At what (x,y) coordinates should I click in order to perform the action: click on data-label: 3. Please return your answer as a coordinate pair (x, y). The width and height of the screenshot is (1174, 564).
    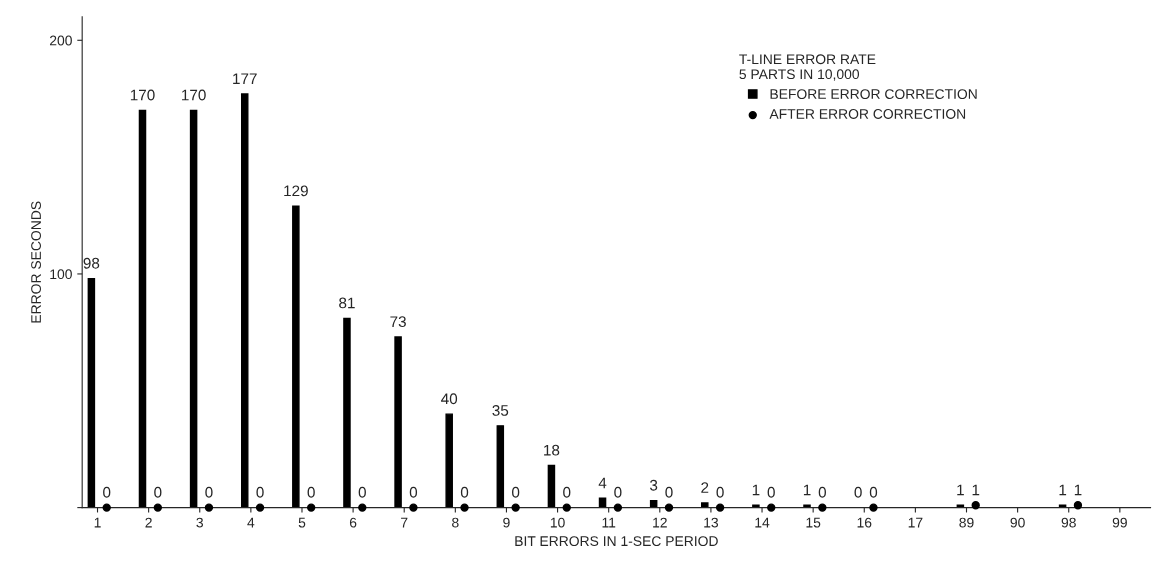
    Looking at the image, I should click on (654, 485).